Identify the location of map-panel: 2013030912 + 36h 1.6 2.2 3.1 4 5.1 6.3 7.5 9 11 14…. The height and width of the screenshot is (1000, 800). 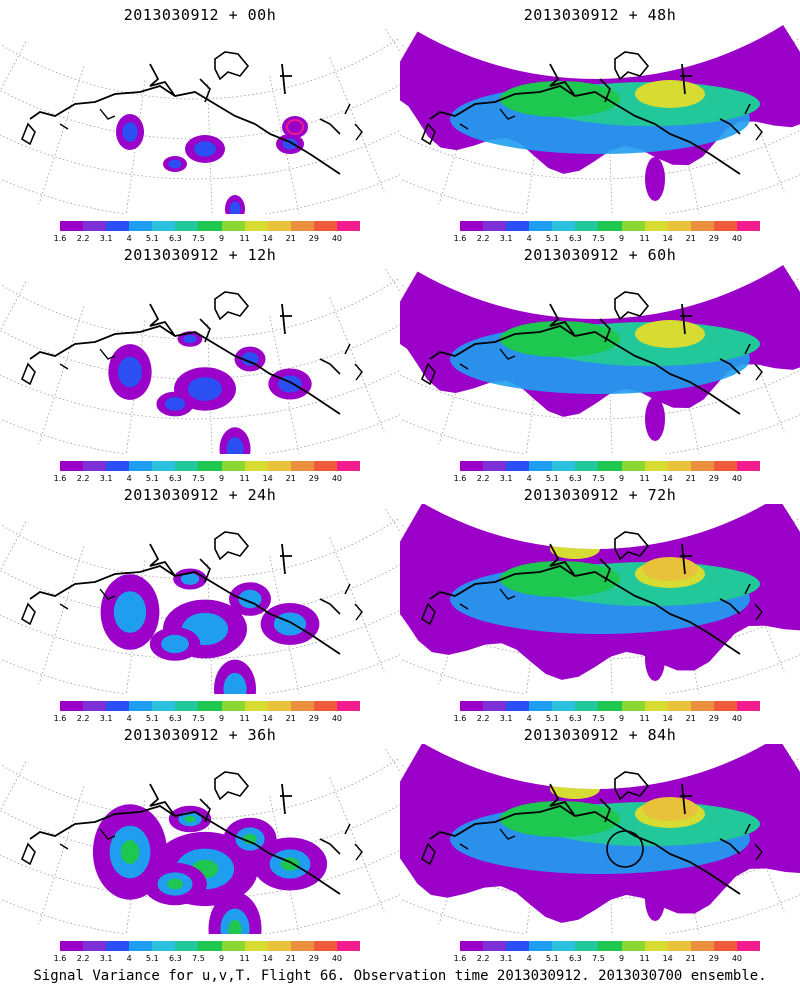
(200, 841).